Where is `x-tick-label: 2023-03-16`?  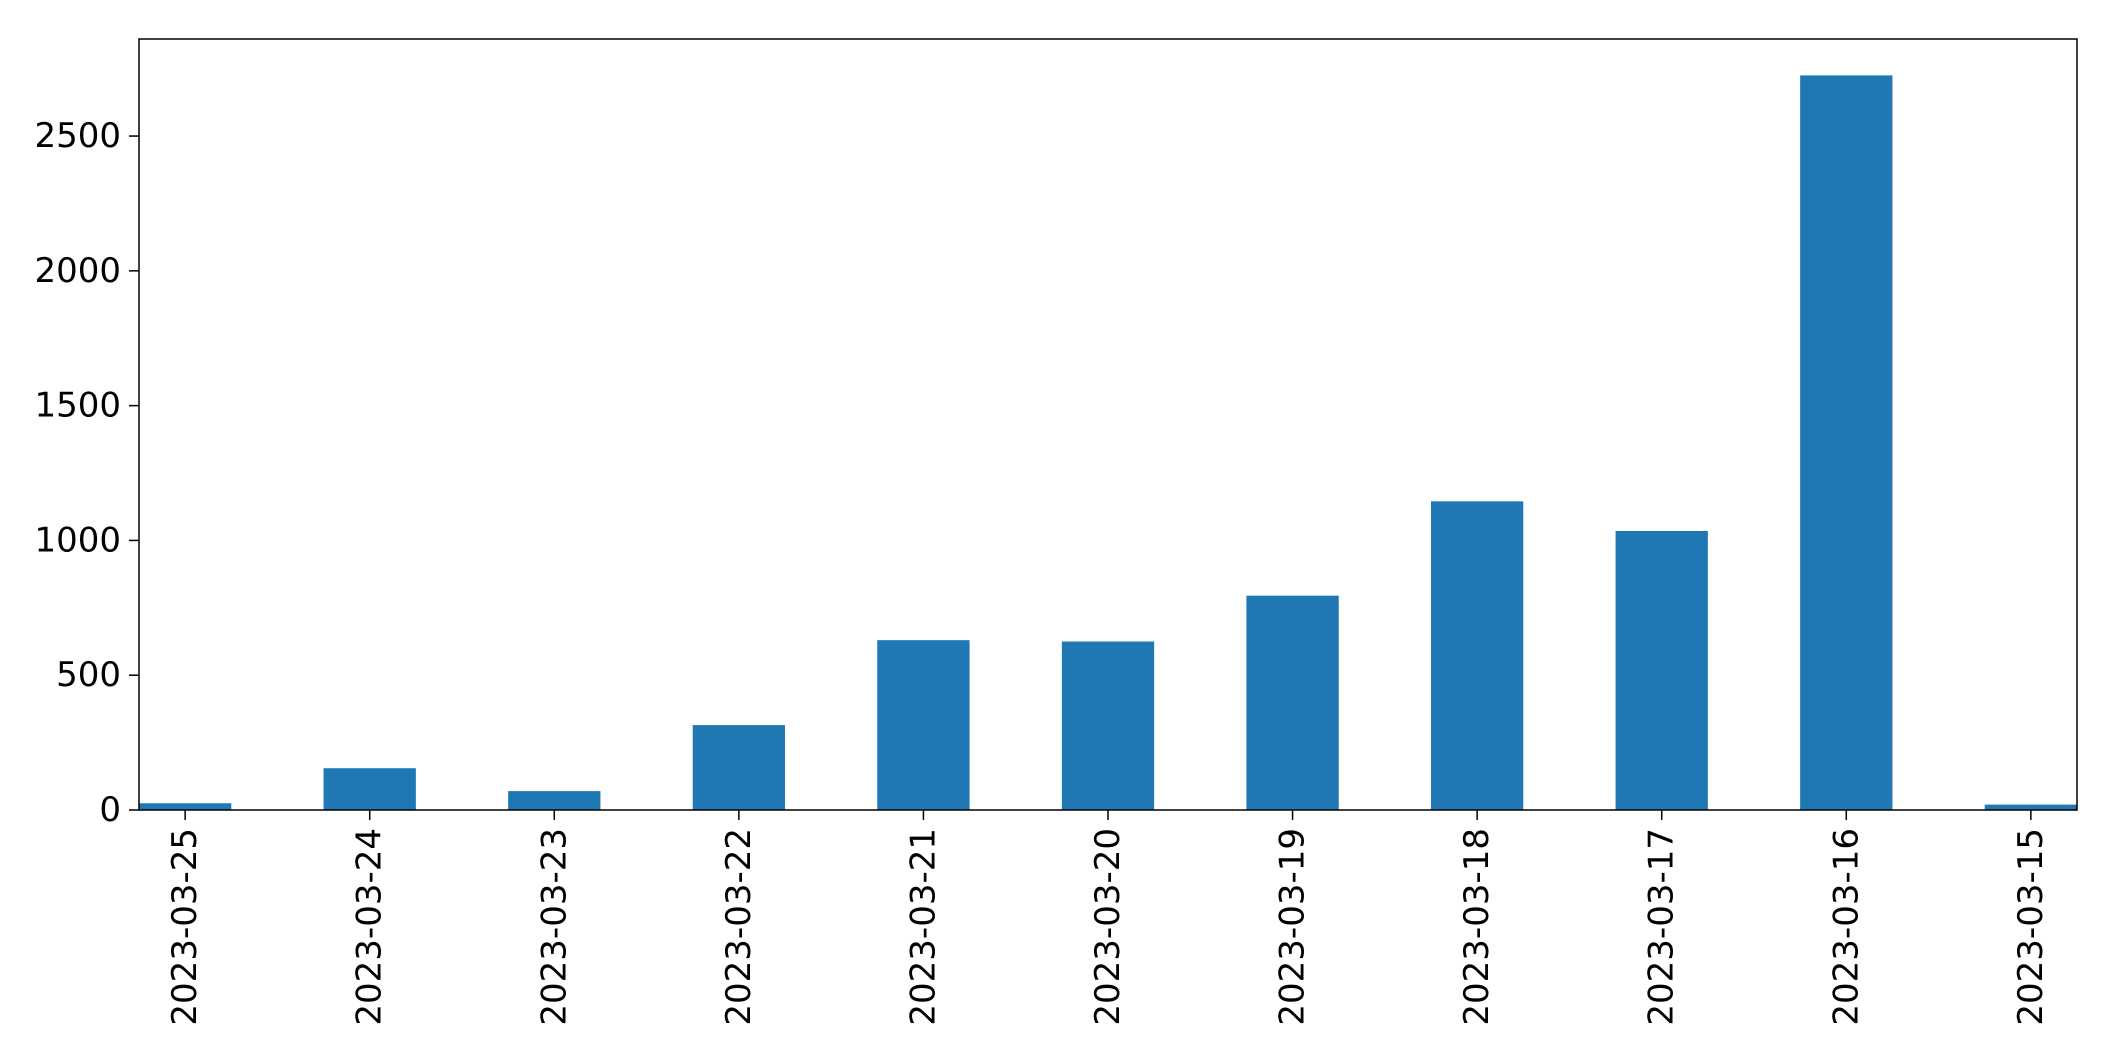
x-tick-label: 2023-03-16 is located at coordinates (1846, 927).